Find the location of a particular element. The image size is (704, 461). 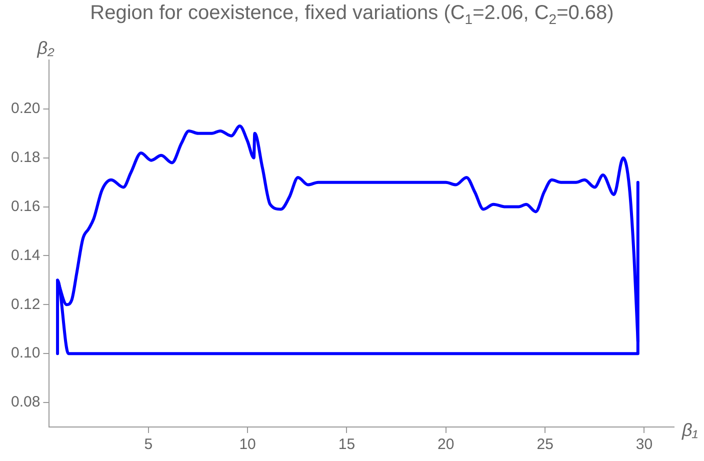

x-tick-label: 5 is located at coordinates (148, 445).